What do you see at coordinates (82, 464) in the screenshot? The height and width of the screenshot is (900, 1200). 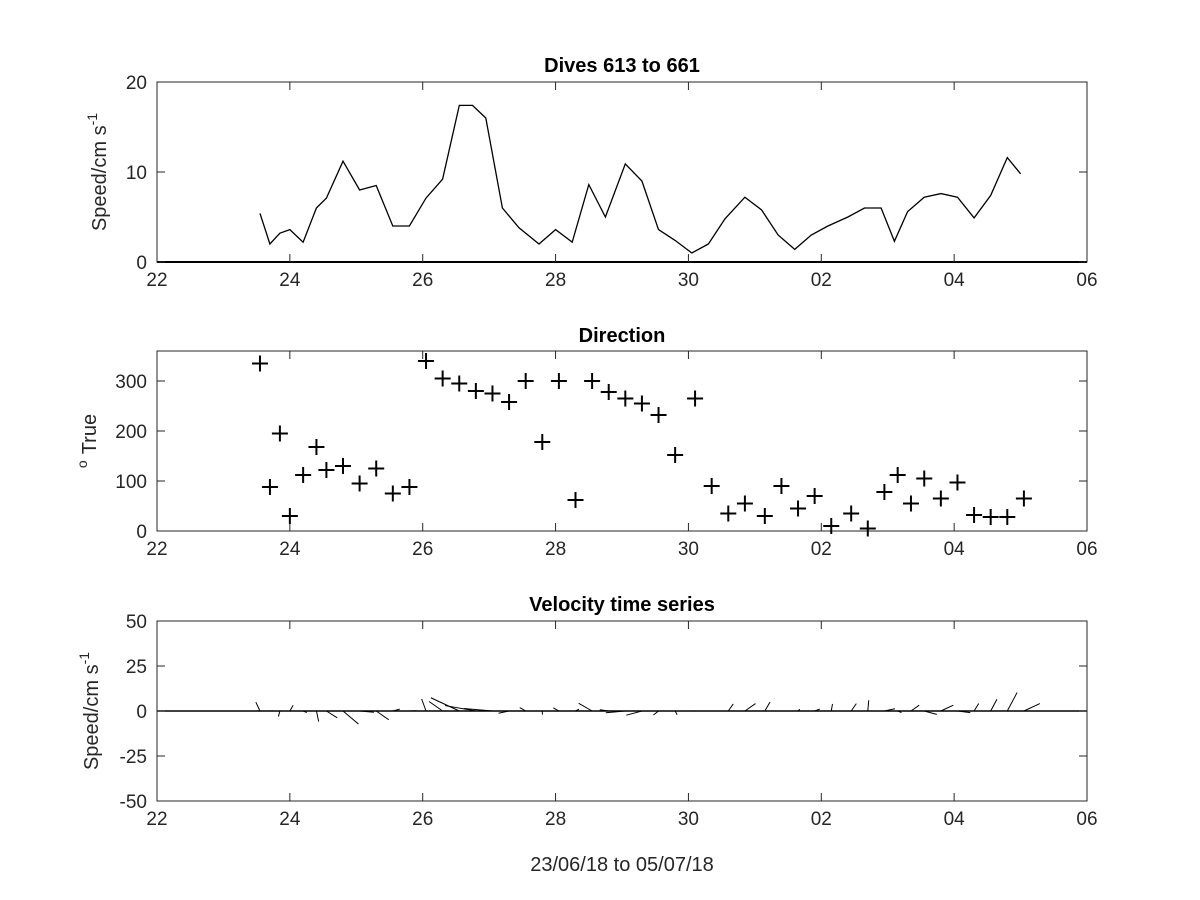 I see `direction-y-axis-label-superscript: o` at bounding box center [82, 464].